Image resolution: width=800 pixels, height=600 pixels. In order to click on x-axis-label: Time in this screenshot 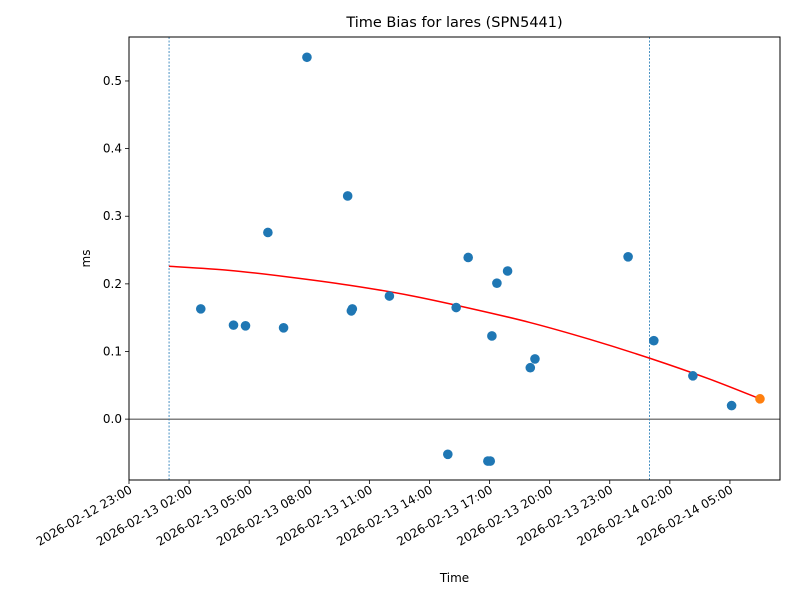, I will do `click(454, 578)`.